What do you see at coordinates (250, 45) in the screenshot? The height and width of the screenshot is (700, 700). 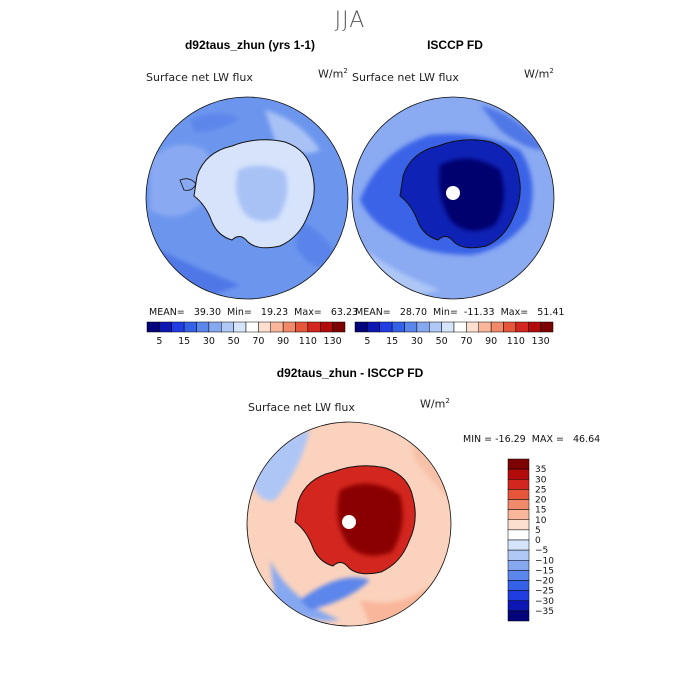 I see `panel-left-title: d92taus_zhun (yrs 1-1)` at bounding box center [250, 45].